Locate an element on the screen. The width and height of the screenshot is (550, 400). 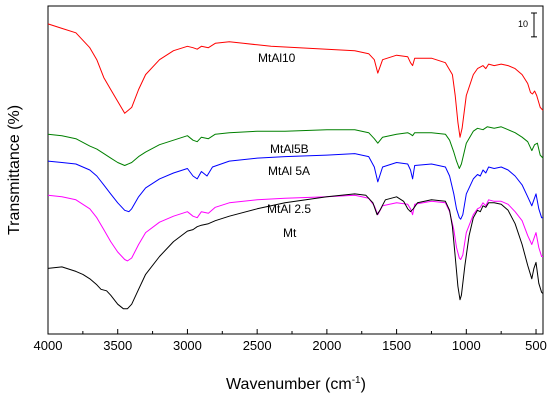
series-label-mtal-5a: MtAl 5A is located at coordinates (289, 171).